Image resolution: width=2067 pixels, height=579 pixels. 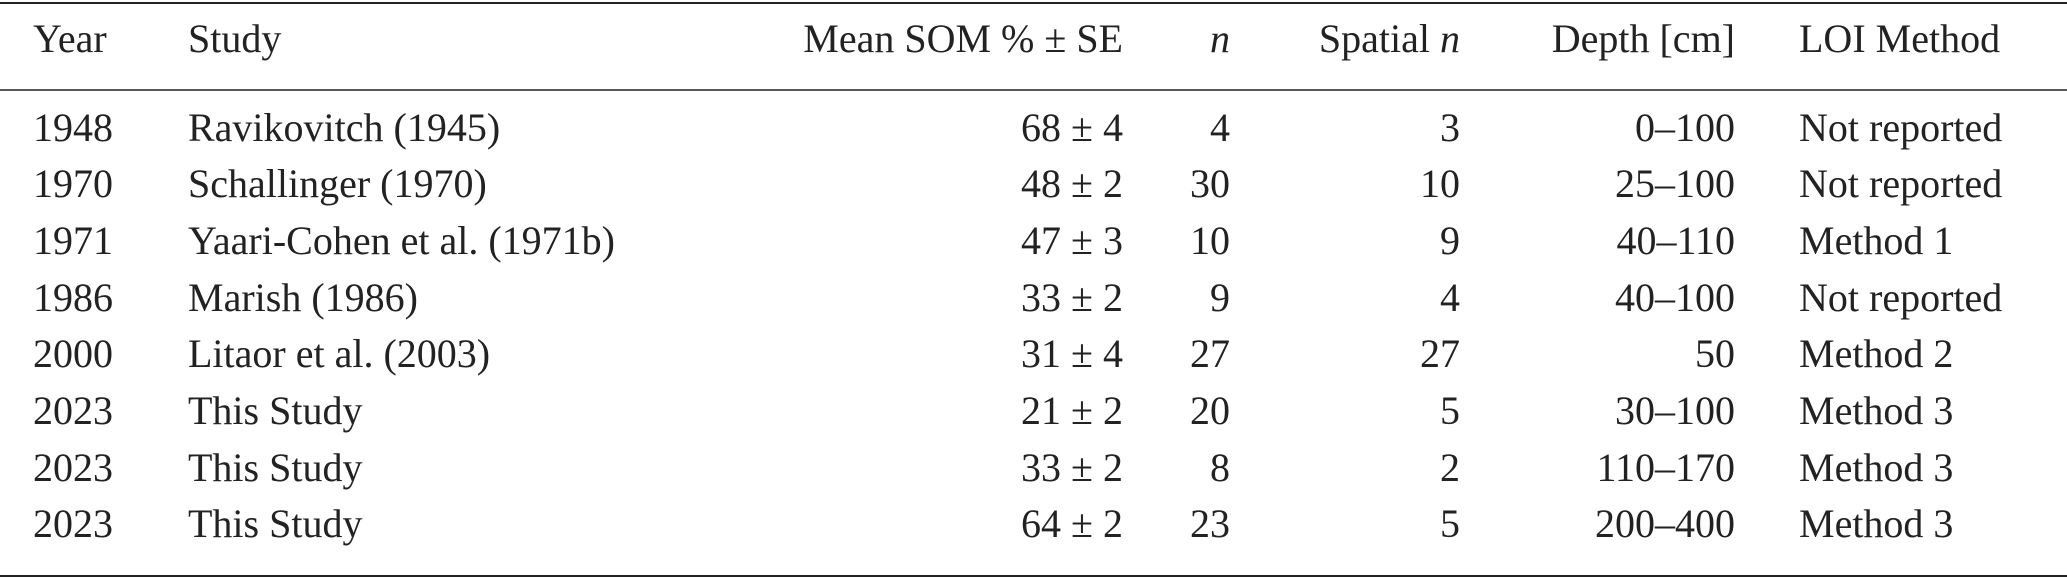 I want to click on table-cell: Schallinger (1970), so click(x=337, y=183).